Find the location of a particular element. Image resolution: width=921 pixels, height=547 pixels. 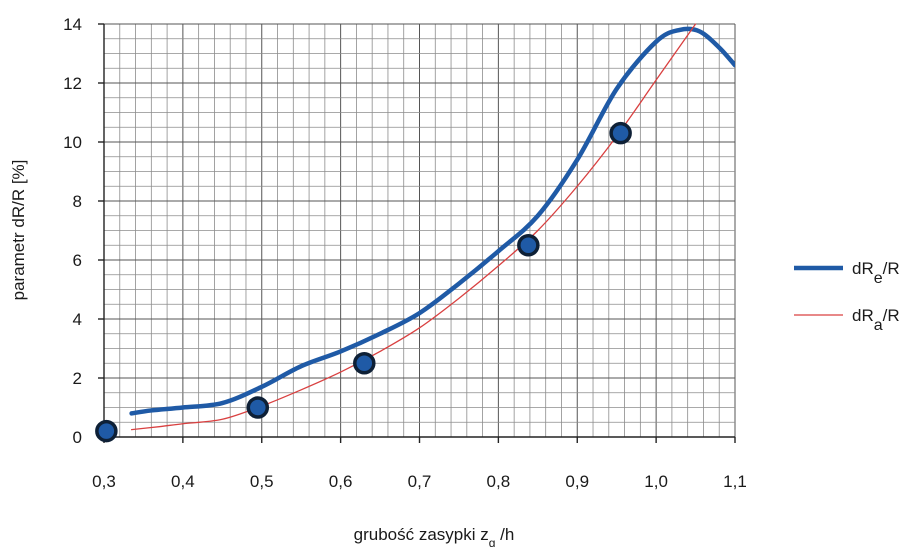

x-tick-label: 0,6 is located at coordinates (341, 481).